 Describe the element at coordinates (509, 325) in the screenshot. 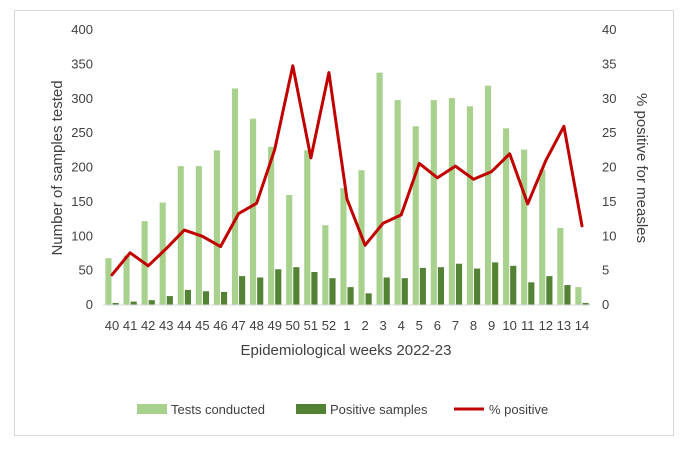

I see `x-tick-label: 10` at that location.